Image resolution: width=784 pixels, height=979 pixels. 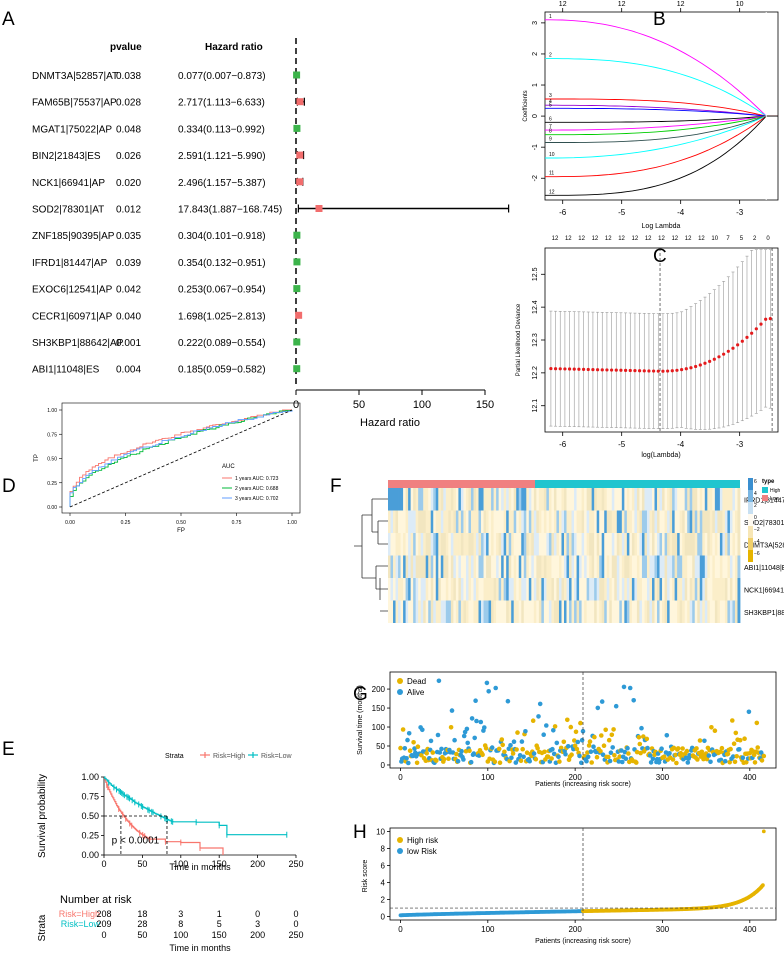 I want to click on hazard-ratio-value: 0.077(0.007−0.873), so click(x=222, y=76).